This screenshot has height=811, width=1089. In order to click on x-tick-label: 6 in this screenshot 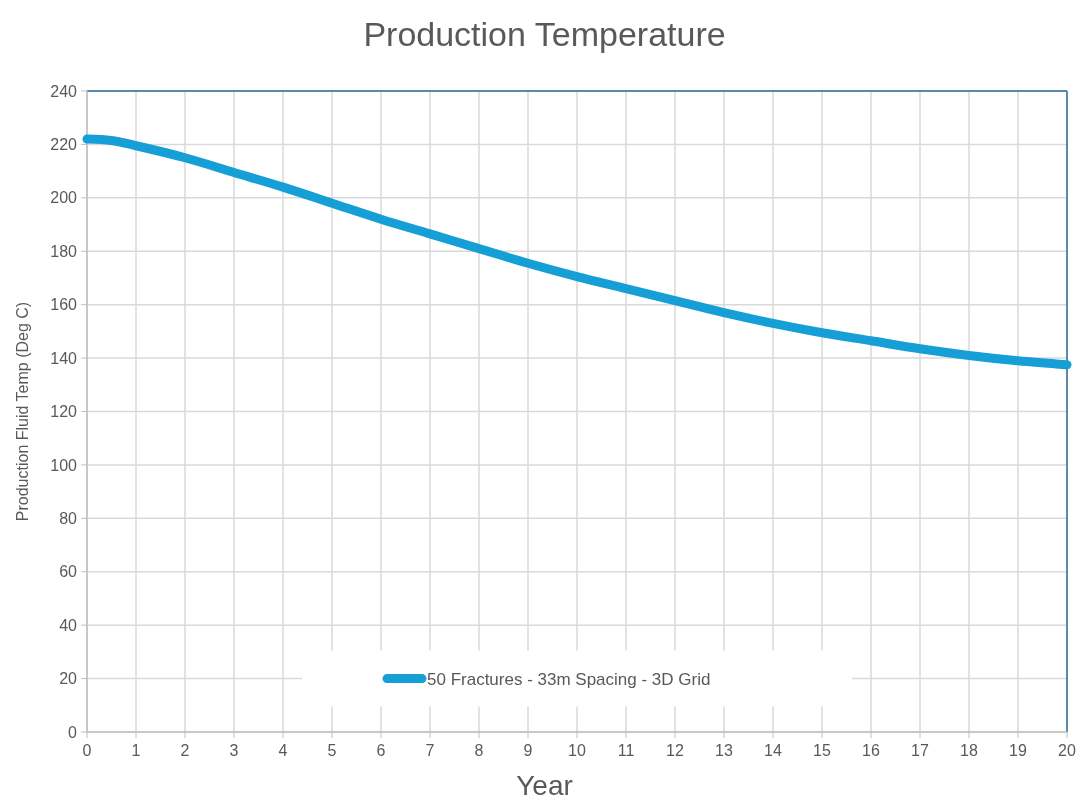, I will do `click(381, 750)`.